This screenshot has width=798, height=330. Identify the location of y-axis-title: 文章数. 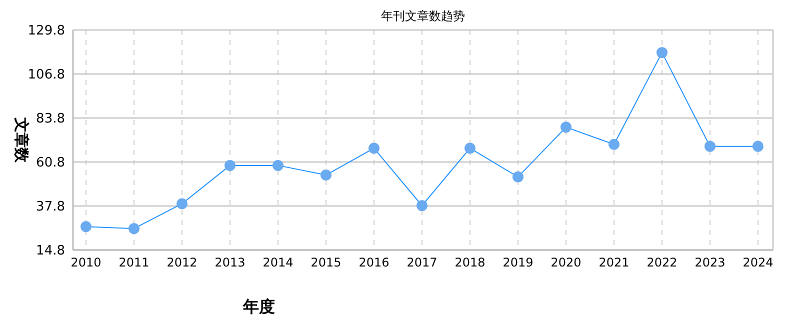
(21, 140).